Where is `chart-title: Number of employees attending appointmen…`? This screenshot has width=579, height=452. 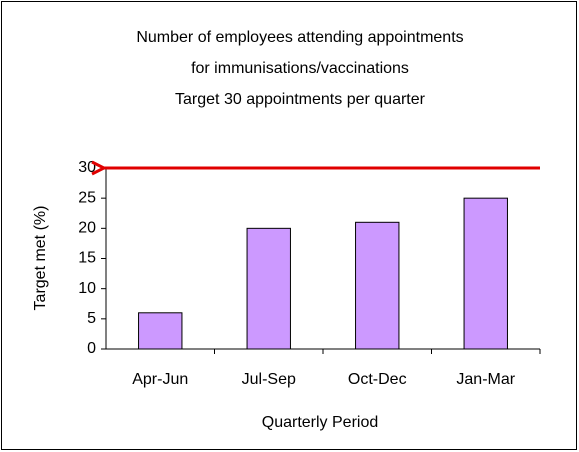
chart-title: Number of employees attending appointmen… is located at coordinates (299, 37).